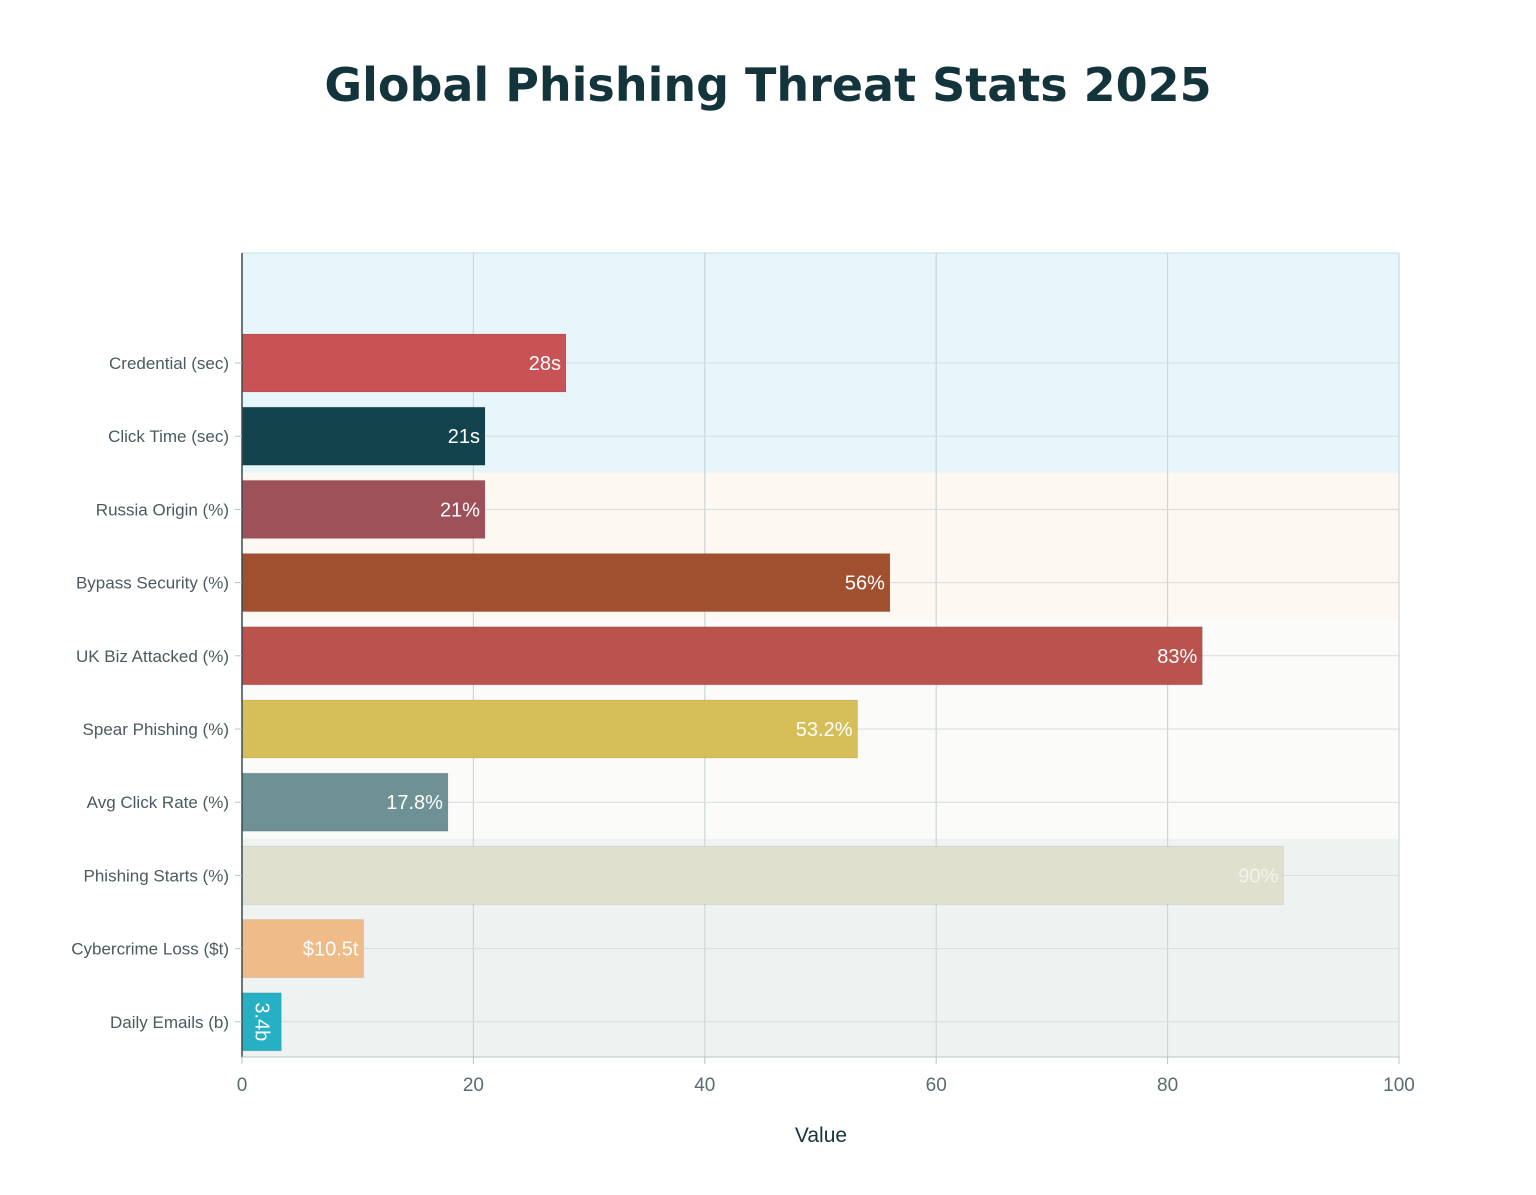 Image resolution: width=1536 pixels, height=1195 pixels. I want to click on y-tick-label: Phishing Starts (%), so click(157, 875).